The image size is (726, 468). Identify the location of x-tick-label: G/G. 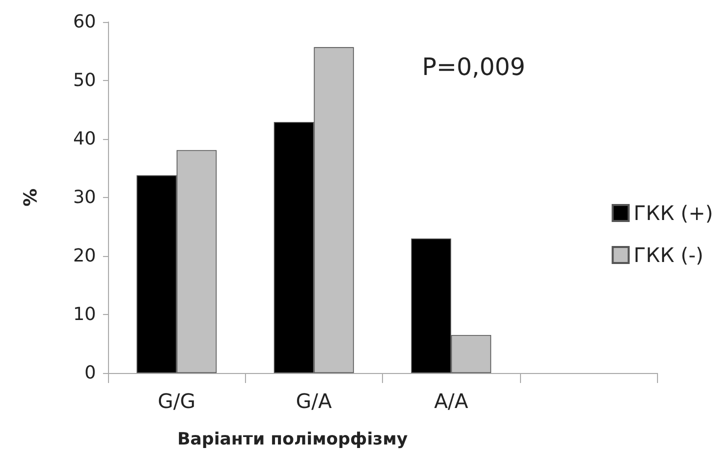
(177, 401).